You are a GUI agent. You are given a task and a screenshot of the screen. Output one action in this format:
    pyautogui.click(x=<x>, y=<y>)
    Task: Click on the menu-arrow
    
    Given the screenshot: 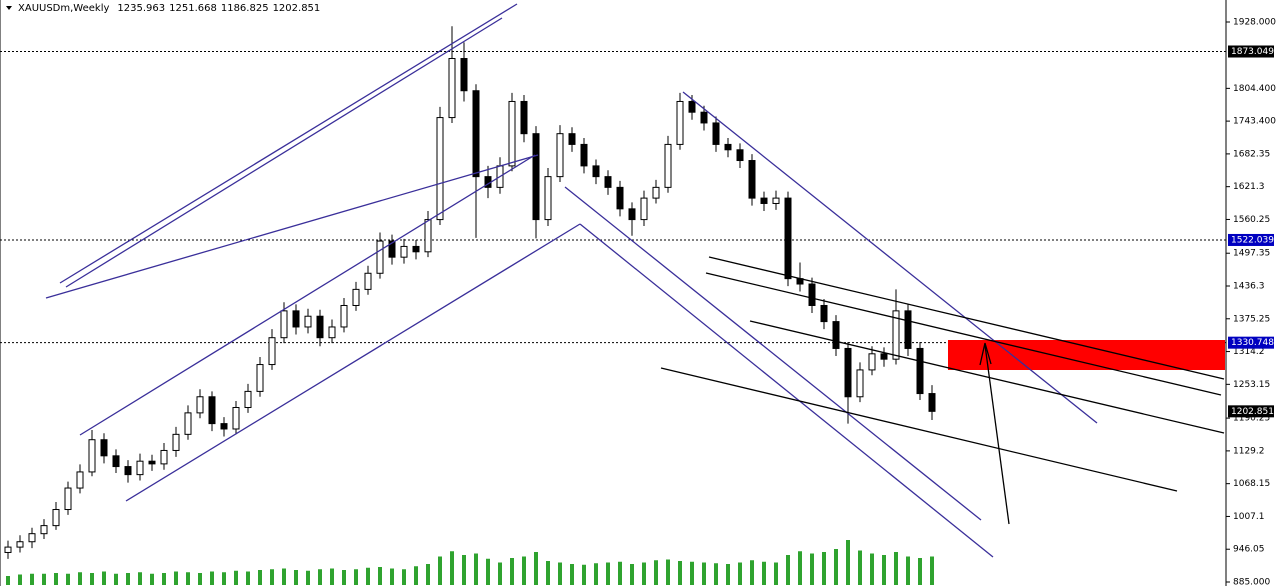 What is the action you would take?
    pyautogui.click(x=9, y=8)
    